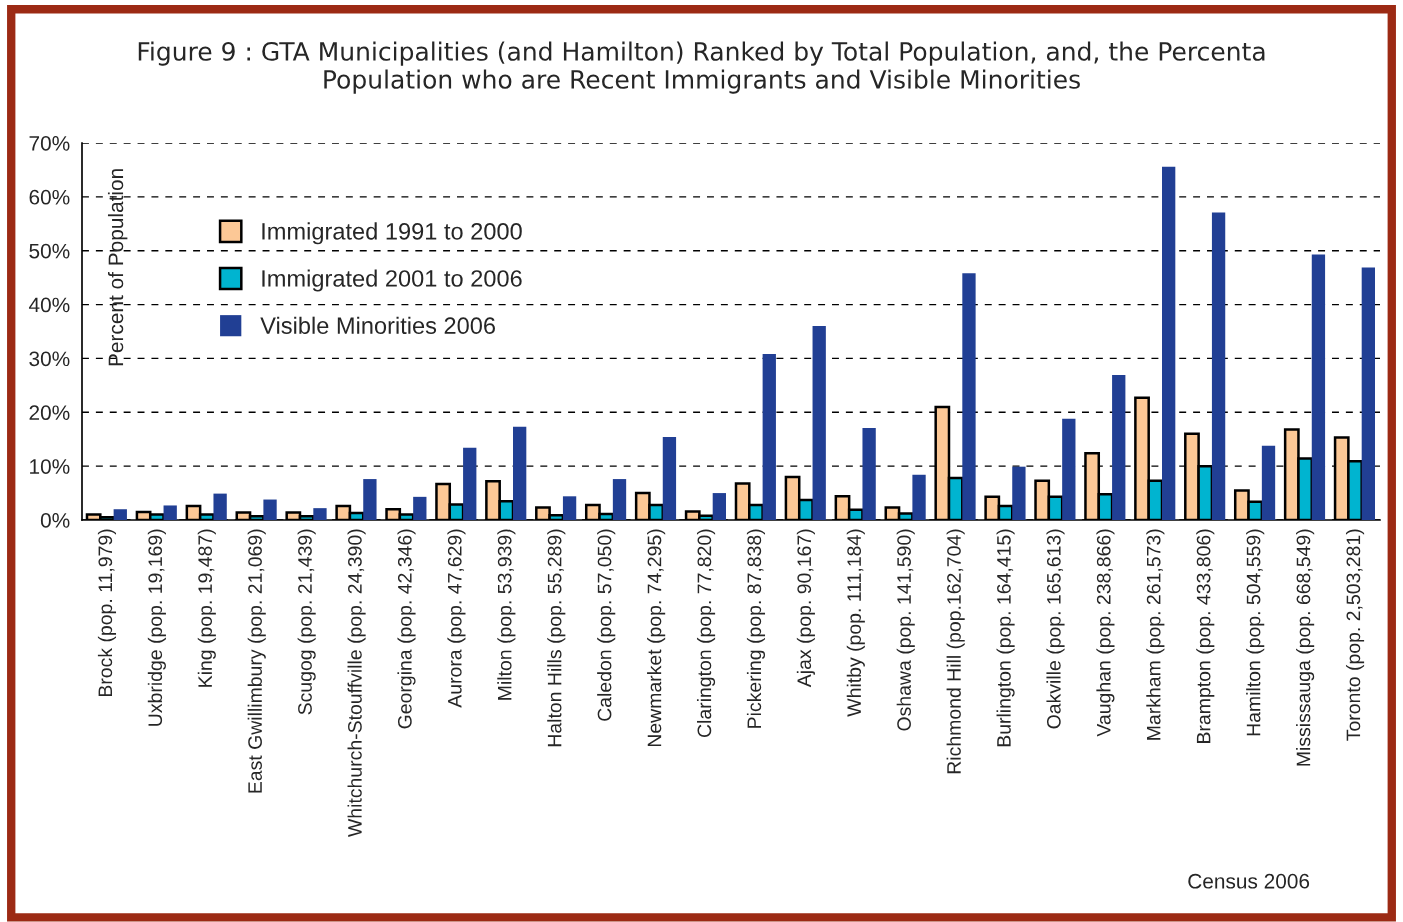 The image size is (1403, 922). I want to click on x-tick-label: Richmond Hill (pop.162,704), so click(955, 651).